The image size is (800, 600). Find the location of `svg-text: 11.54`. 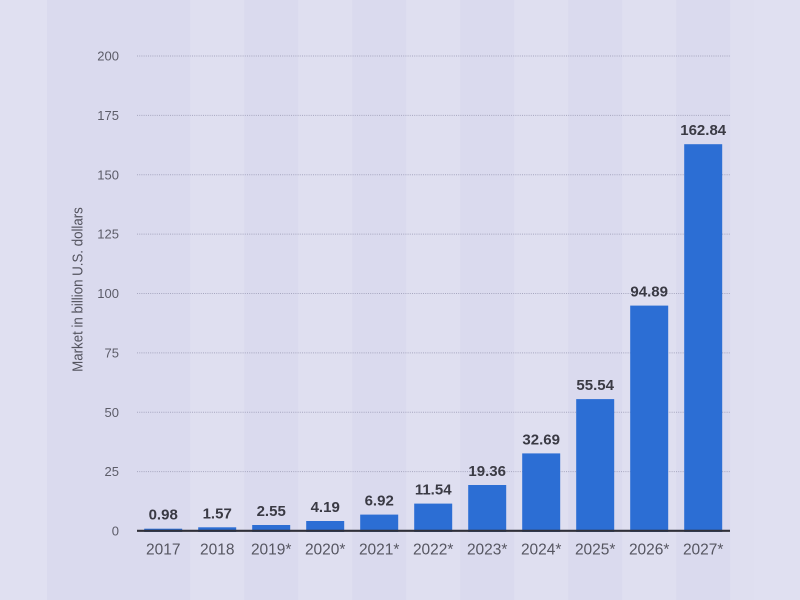

svg-text: 11.54 is located at coordinates (433, 490).